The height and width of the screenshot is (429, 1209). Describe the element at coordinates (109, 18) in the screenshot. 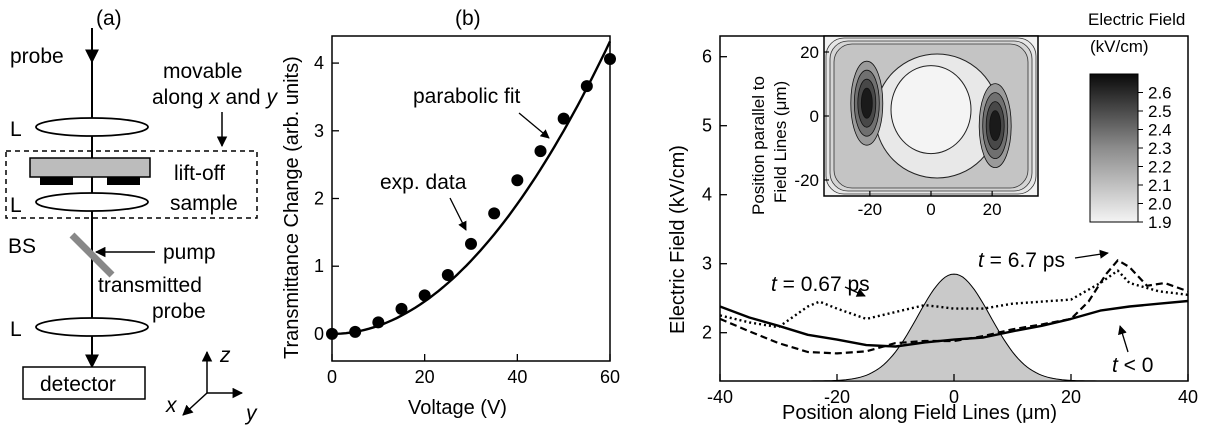

I see `panel-a-label: (a)` at that location.